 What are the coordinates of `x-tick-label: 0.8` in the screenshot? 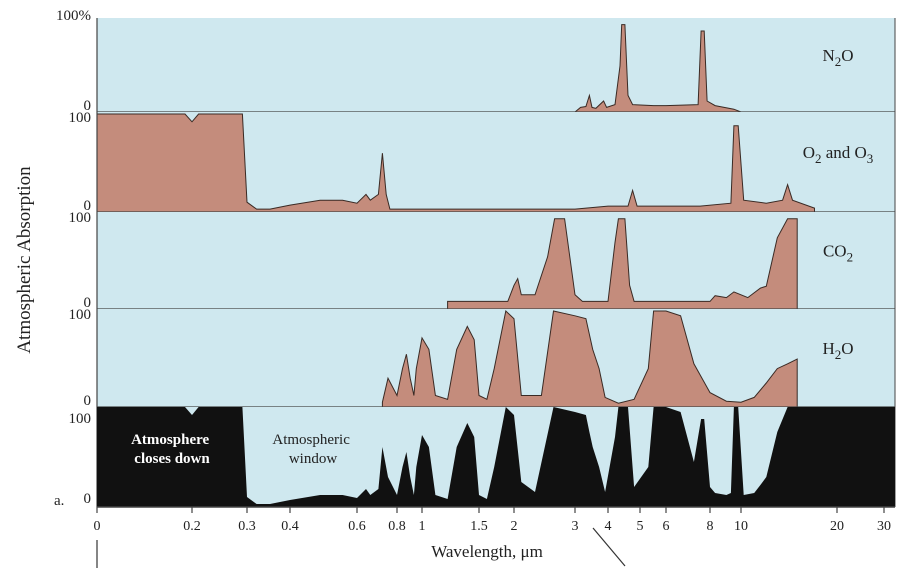 It's located at (397, 526).